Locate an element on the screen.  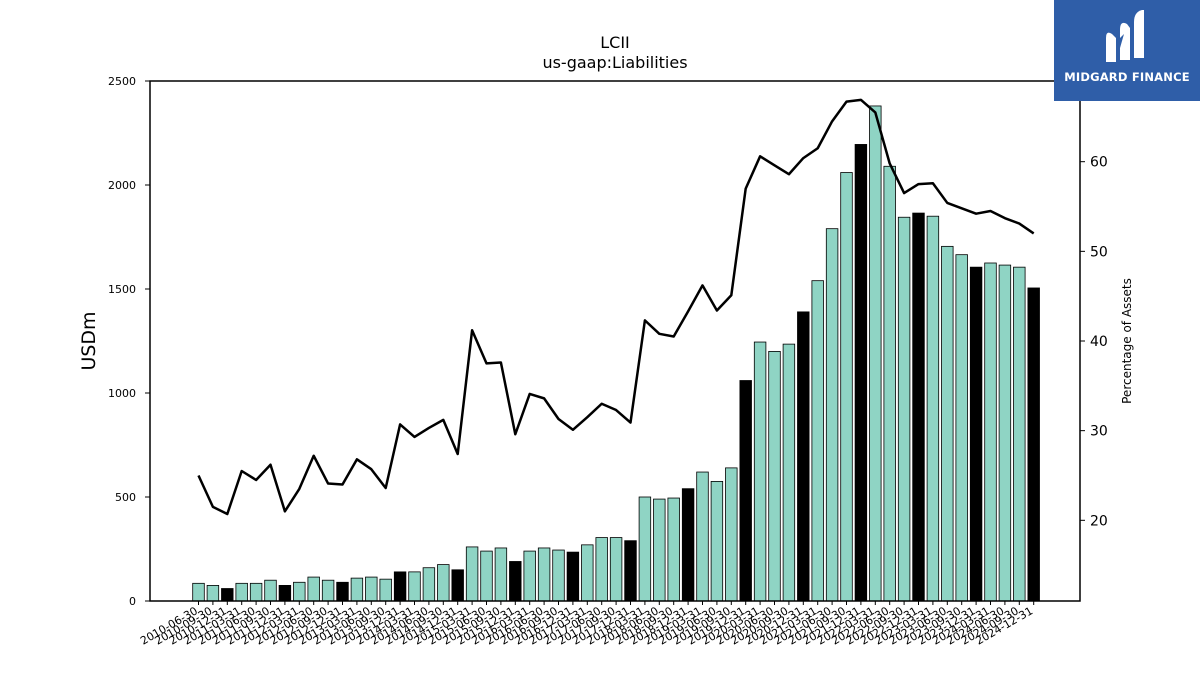
chart-subtitle: us-gaap:Liabilities is located at coordinates (614, 62).